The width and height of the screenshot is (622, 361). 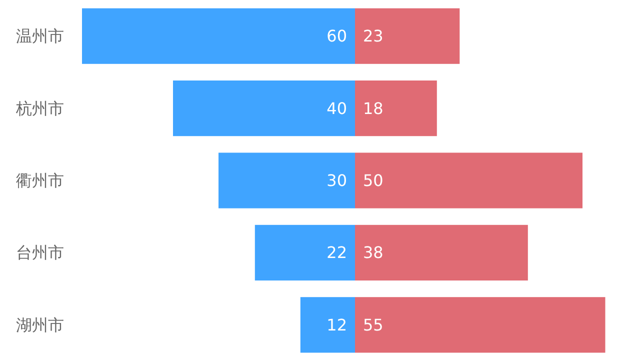 What do you see at coordinates (40, 324) in the screenshot?
I see `y-tick-label: 湖州市` at bounding box center [40, 324].